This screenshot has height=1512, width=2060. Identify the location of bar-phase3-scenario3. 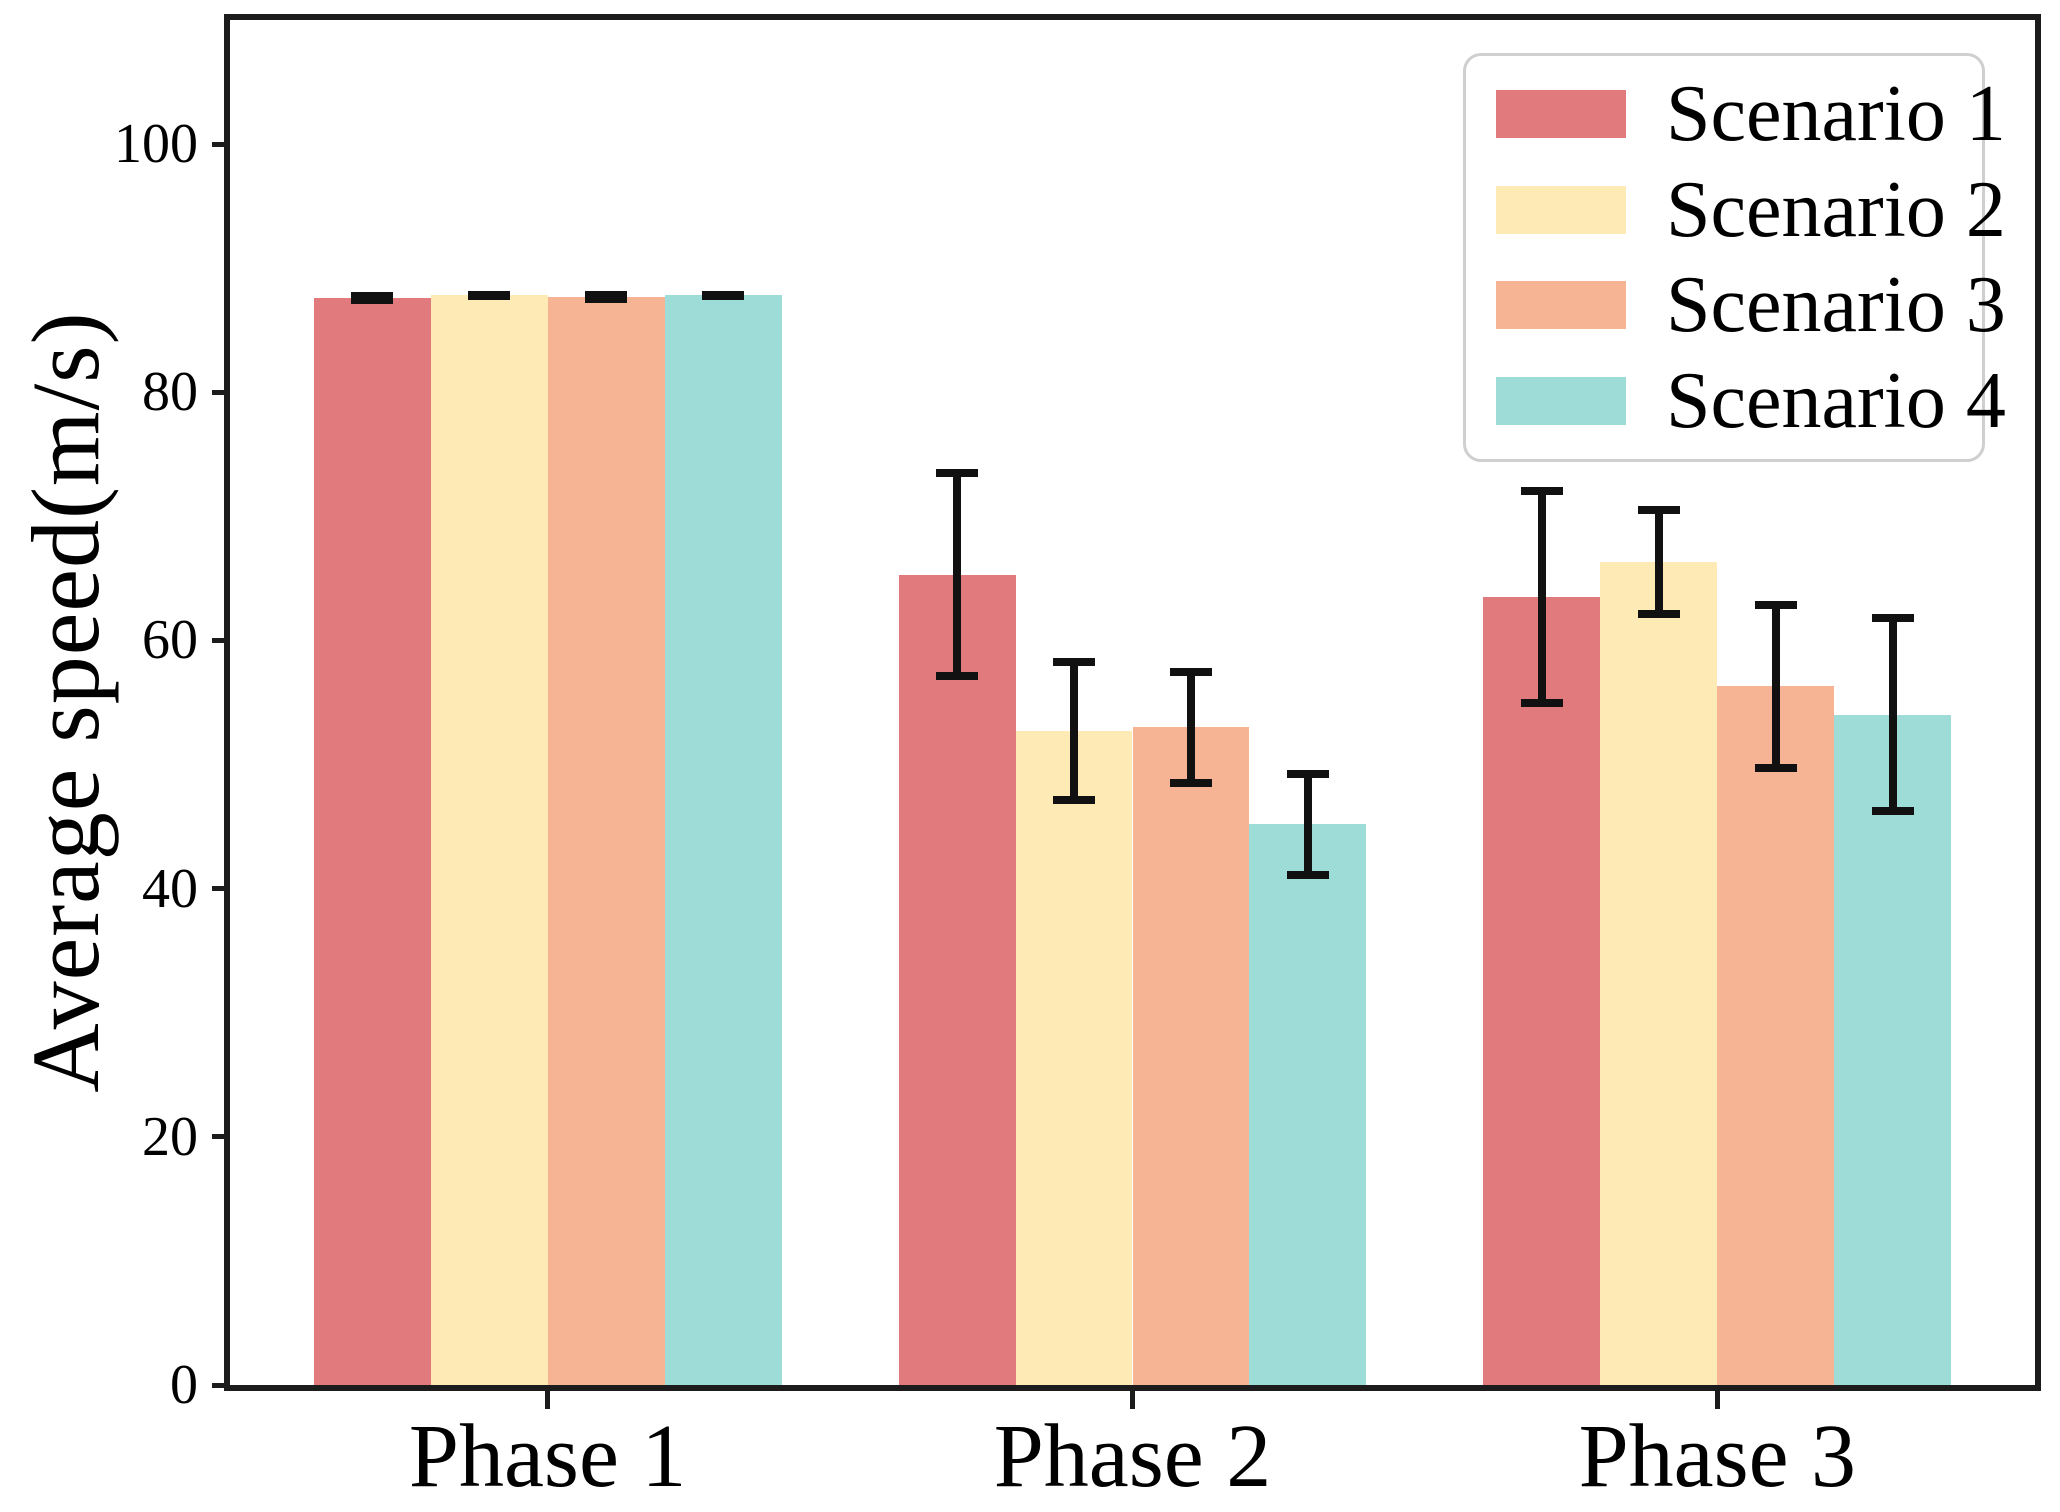
(1776, 1035).